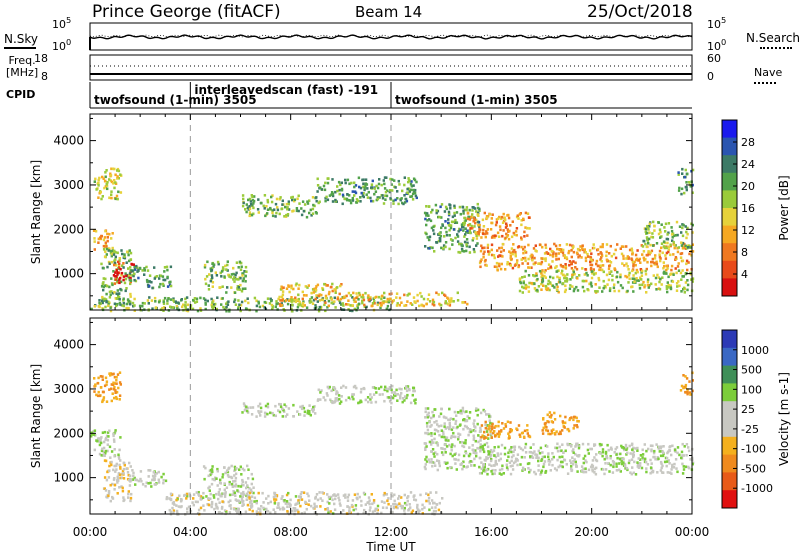  I want to click on date-label: 25/Oct/2018, so click(640, 12).